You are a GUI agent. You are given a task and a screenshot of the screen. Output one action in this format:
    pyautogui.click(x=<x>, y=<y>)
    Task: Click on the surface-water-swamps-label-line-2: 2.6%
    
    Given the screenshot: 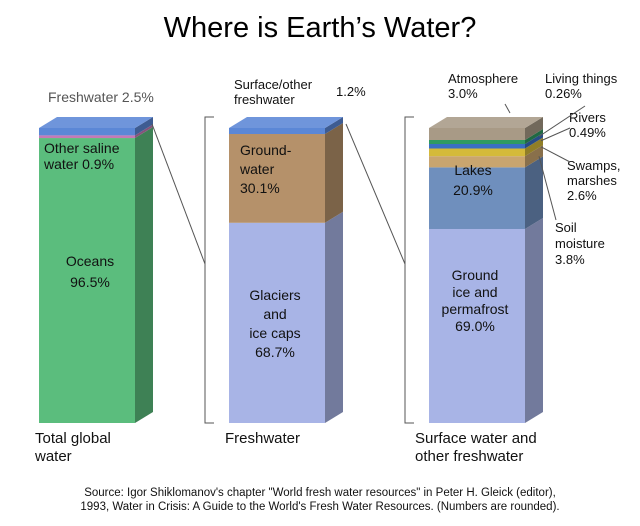 What is the action you would take?
    pyautogui.click(x=582, y=195)
    